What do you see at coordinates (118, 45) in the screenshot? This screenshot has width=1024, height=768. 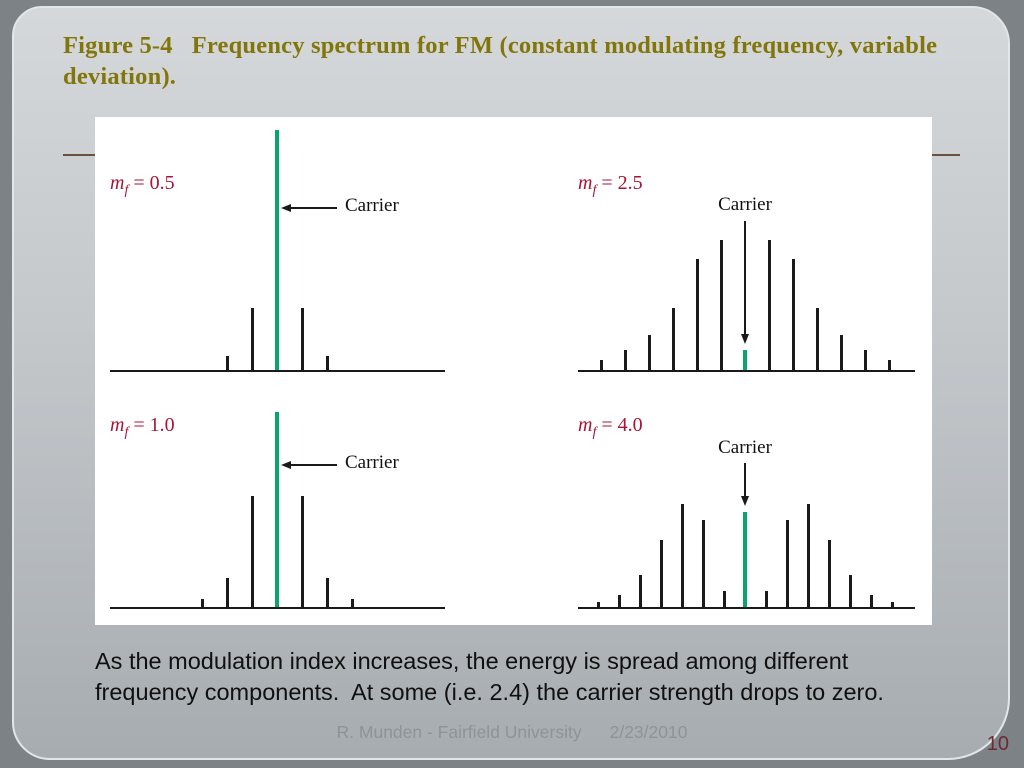 I see `figure-number: Figure 5-4` at bounding box center [118, 45].